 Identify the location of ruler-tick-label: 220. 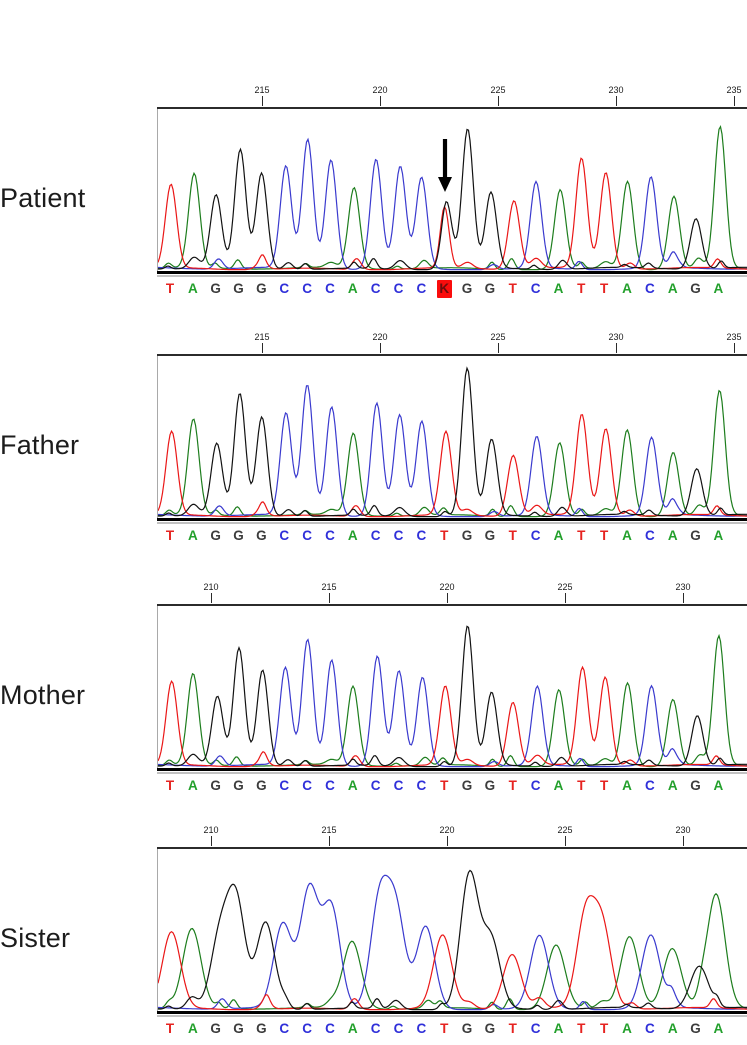
(380, 337).